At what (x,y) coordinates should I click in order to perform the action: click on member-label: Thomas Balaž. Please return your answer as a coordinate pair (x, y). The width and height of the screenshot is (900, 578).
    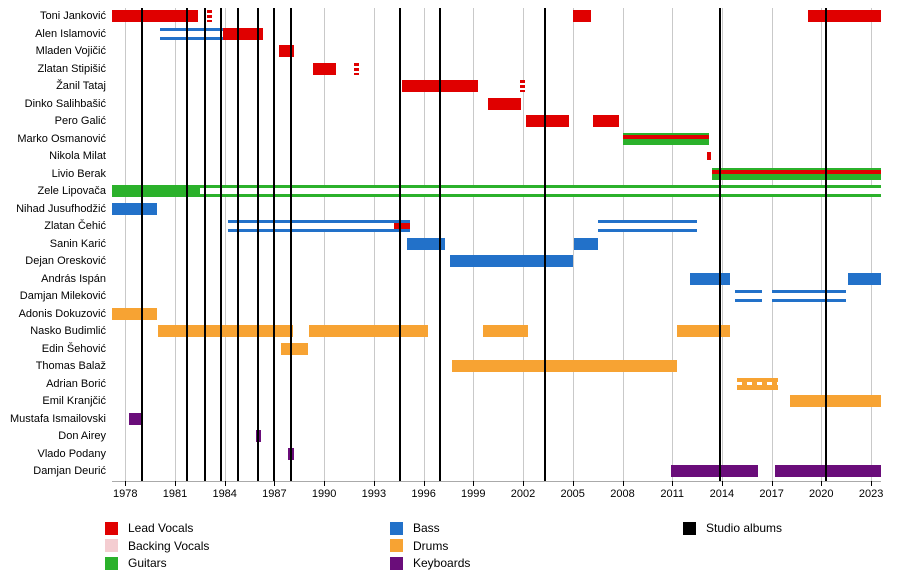
    Looking at the image, I should click on (70, 366).